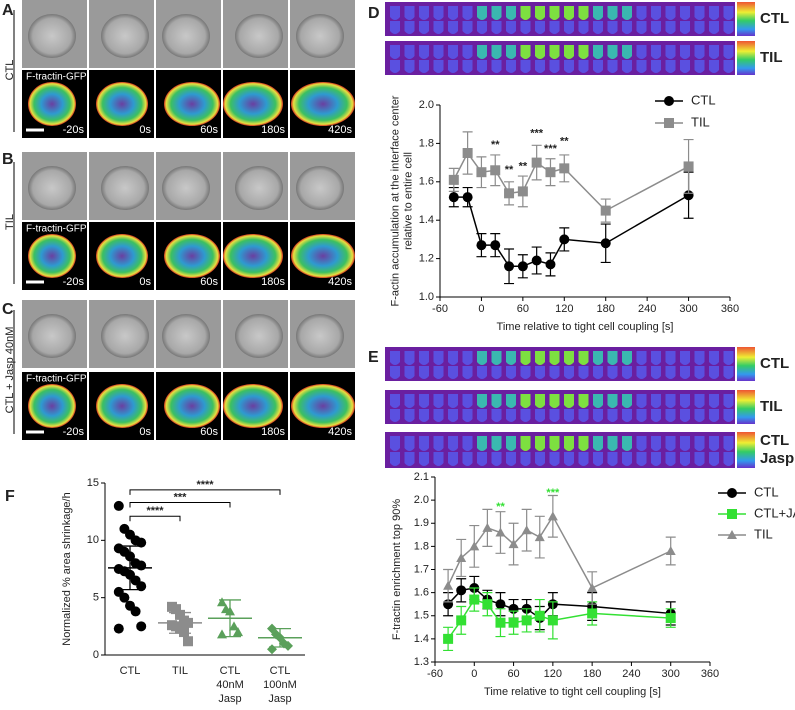 The image size is (795, 710). Describe the element at coordinates (495, 145) in the screenshot. I see `significance-label: **` at that location.